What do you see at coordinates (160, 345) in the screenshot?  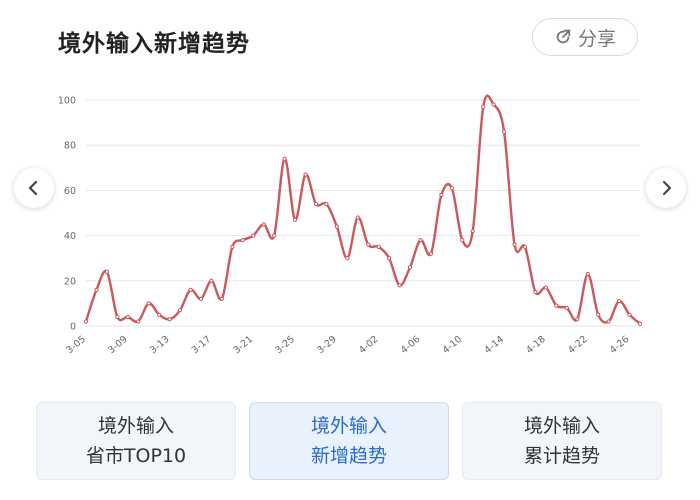 I see `x-tick-label: 3-13` at bounding box center [160, 345].